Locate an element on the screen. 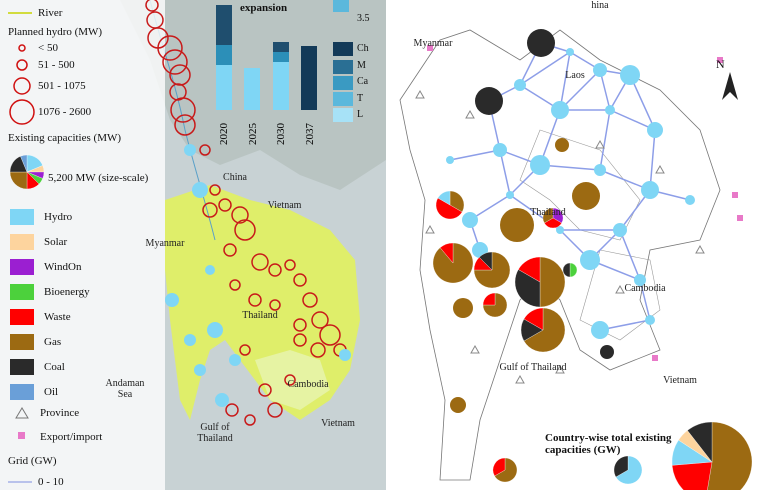  legend-size: 5,200 MW (size-scale) is located at coordinates (98, 178).